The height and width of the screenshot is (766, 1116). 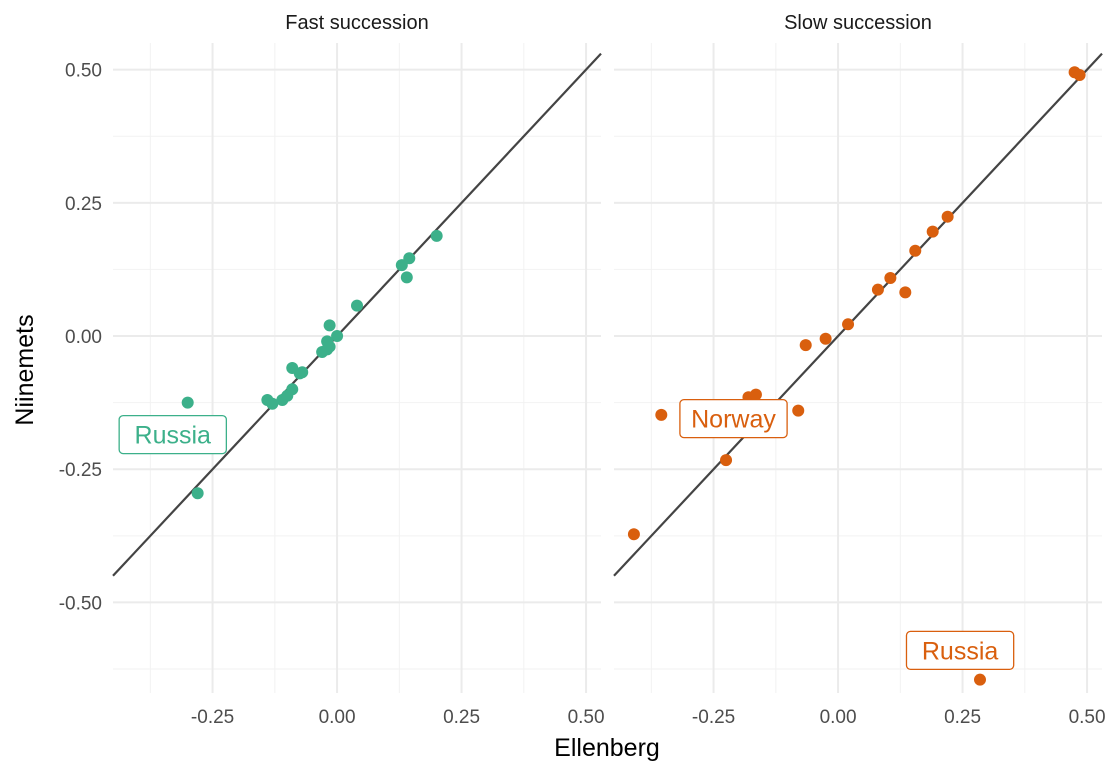 I want to click on y-tick-label: -0.25, so click(x=80, y=470).